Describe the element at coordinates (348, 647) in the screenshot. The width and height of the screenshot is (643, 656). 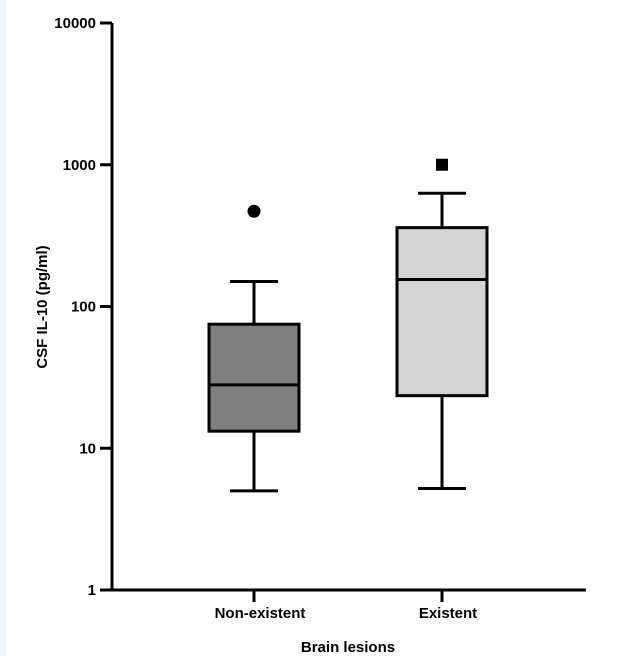
I see `x-axis-title: Brain lesions` at that location.